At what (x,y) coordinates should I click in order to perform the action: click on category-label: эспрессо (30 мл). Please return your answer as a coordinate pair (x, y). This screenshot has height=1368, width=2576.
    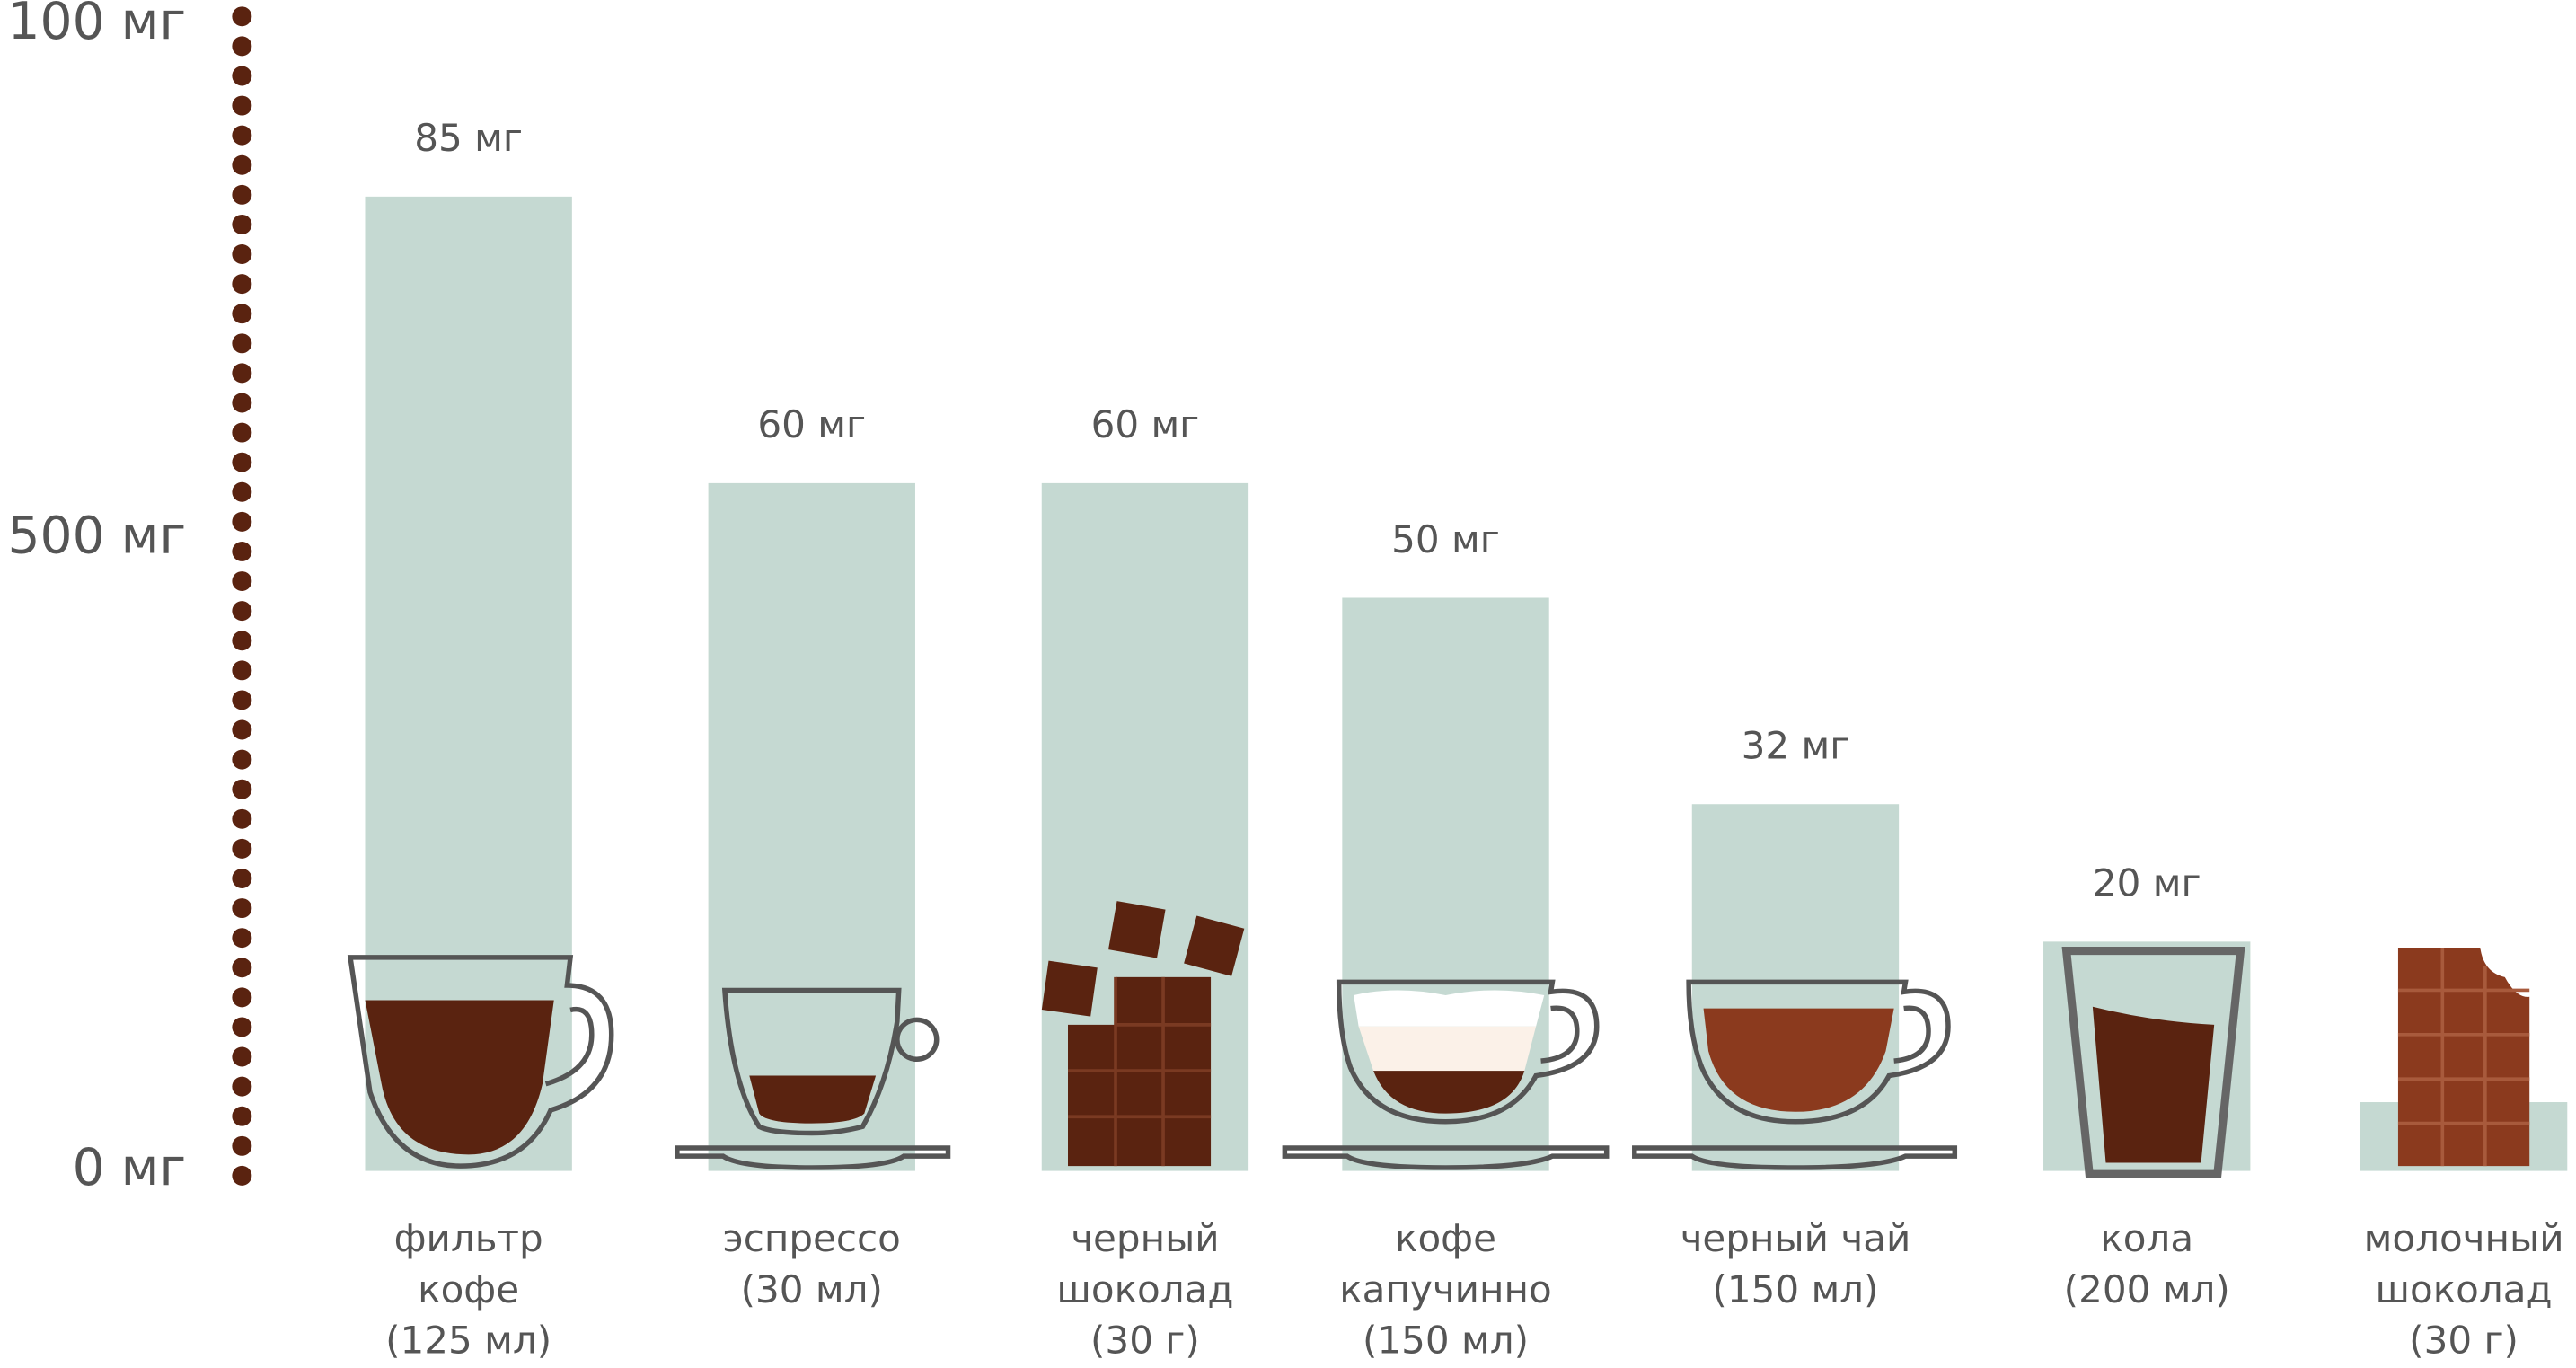
    Looking at the image, I should click on (811, 1265).